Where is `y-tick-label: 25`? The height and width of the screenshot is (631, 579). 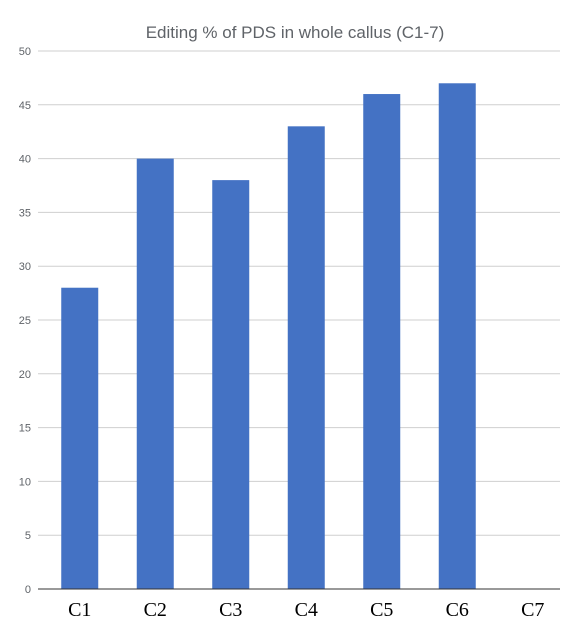 y-tick-label: 25 is located at coordinates (25, 321).